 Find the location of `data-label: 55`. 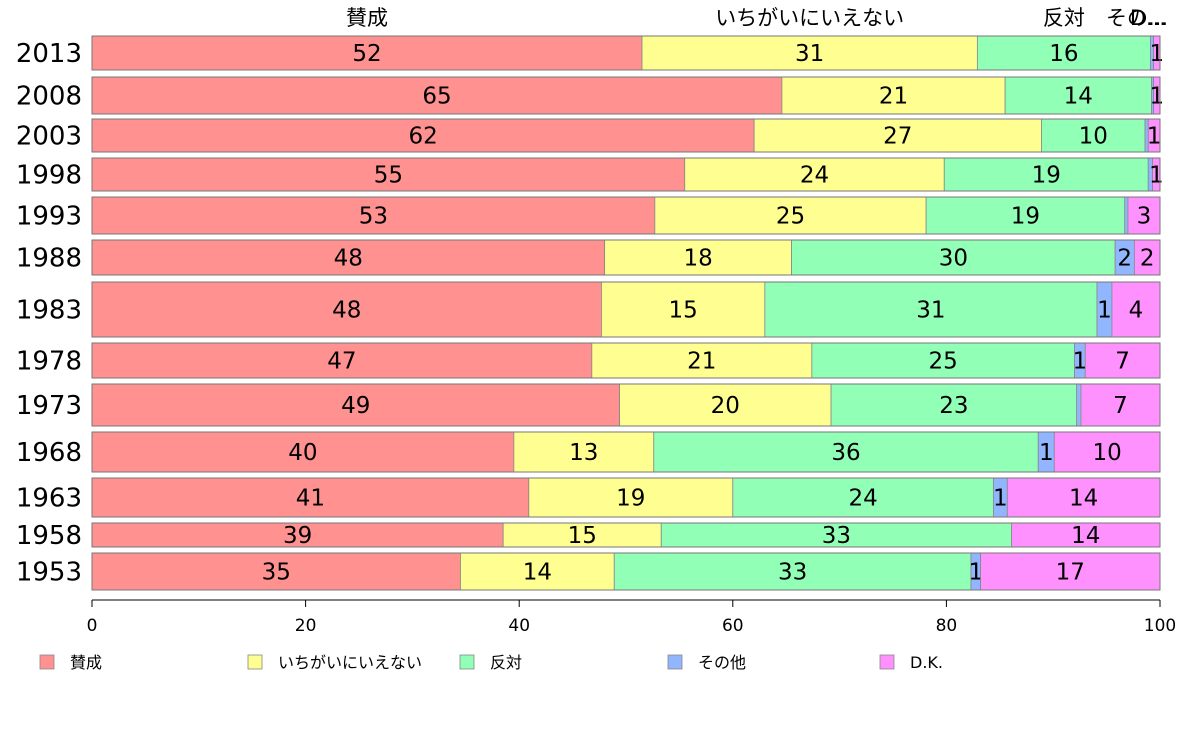

data-label: 55 is located at coordinates (388, 176).